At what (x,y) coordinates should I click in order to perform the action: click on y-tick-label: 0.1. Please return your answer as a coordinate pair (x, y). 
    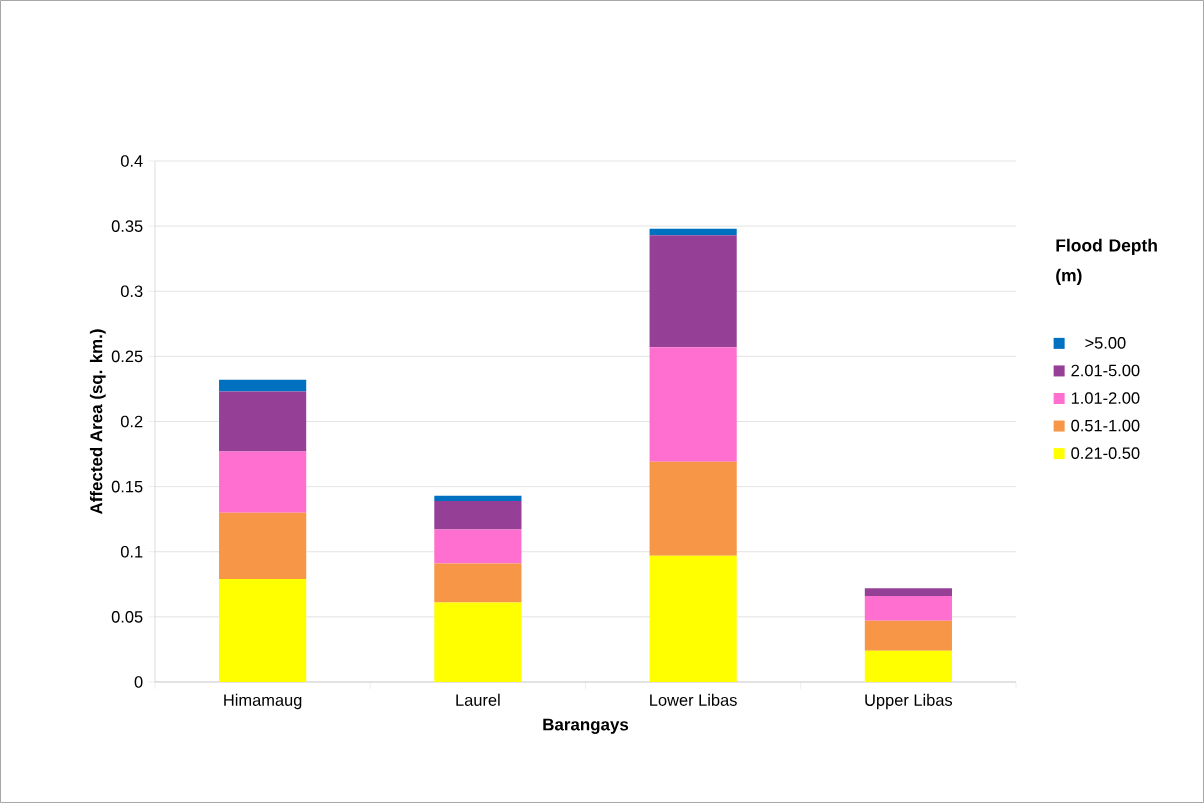
    Looking at the image, I should click on (131, 551).